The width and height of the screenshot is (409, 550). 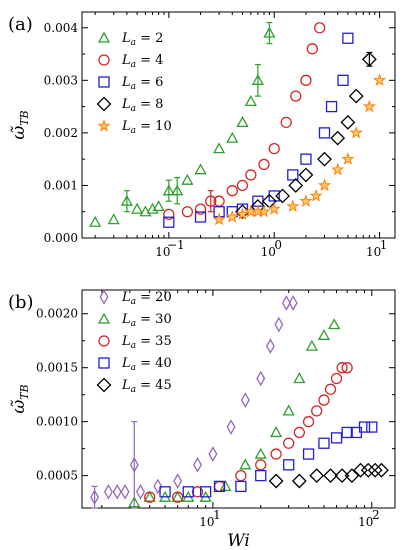 I want to click on legend-label-value: = 30, so click(x=154, y=319).